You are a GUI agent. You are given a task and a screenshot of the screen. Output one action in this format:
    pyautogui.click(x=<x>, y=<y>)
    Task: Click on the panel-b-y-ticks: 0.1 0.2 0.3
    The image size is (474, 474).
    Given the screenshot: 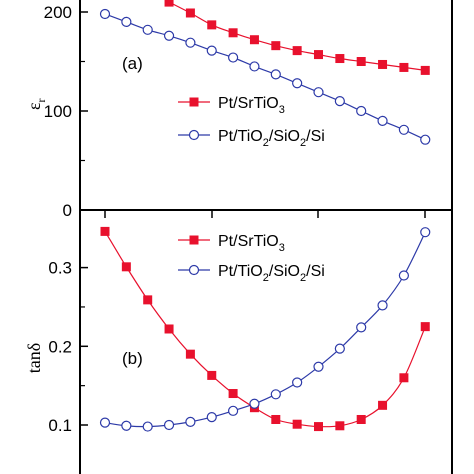 What is the action you would take?
    pyautogui.click(x=68, y=347)
    